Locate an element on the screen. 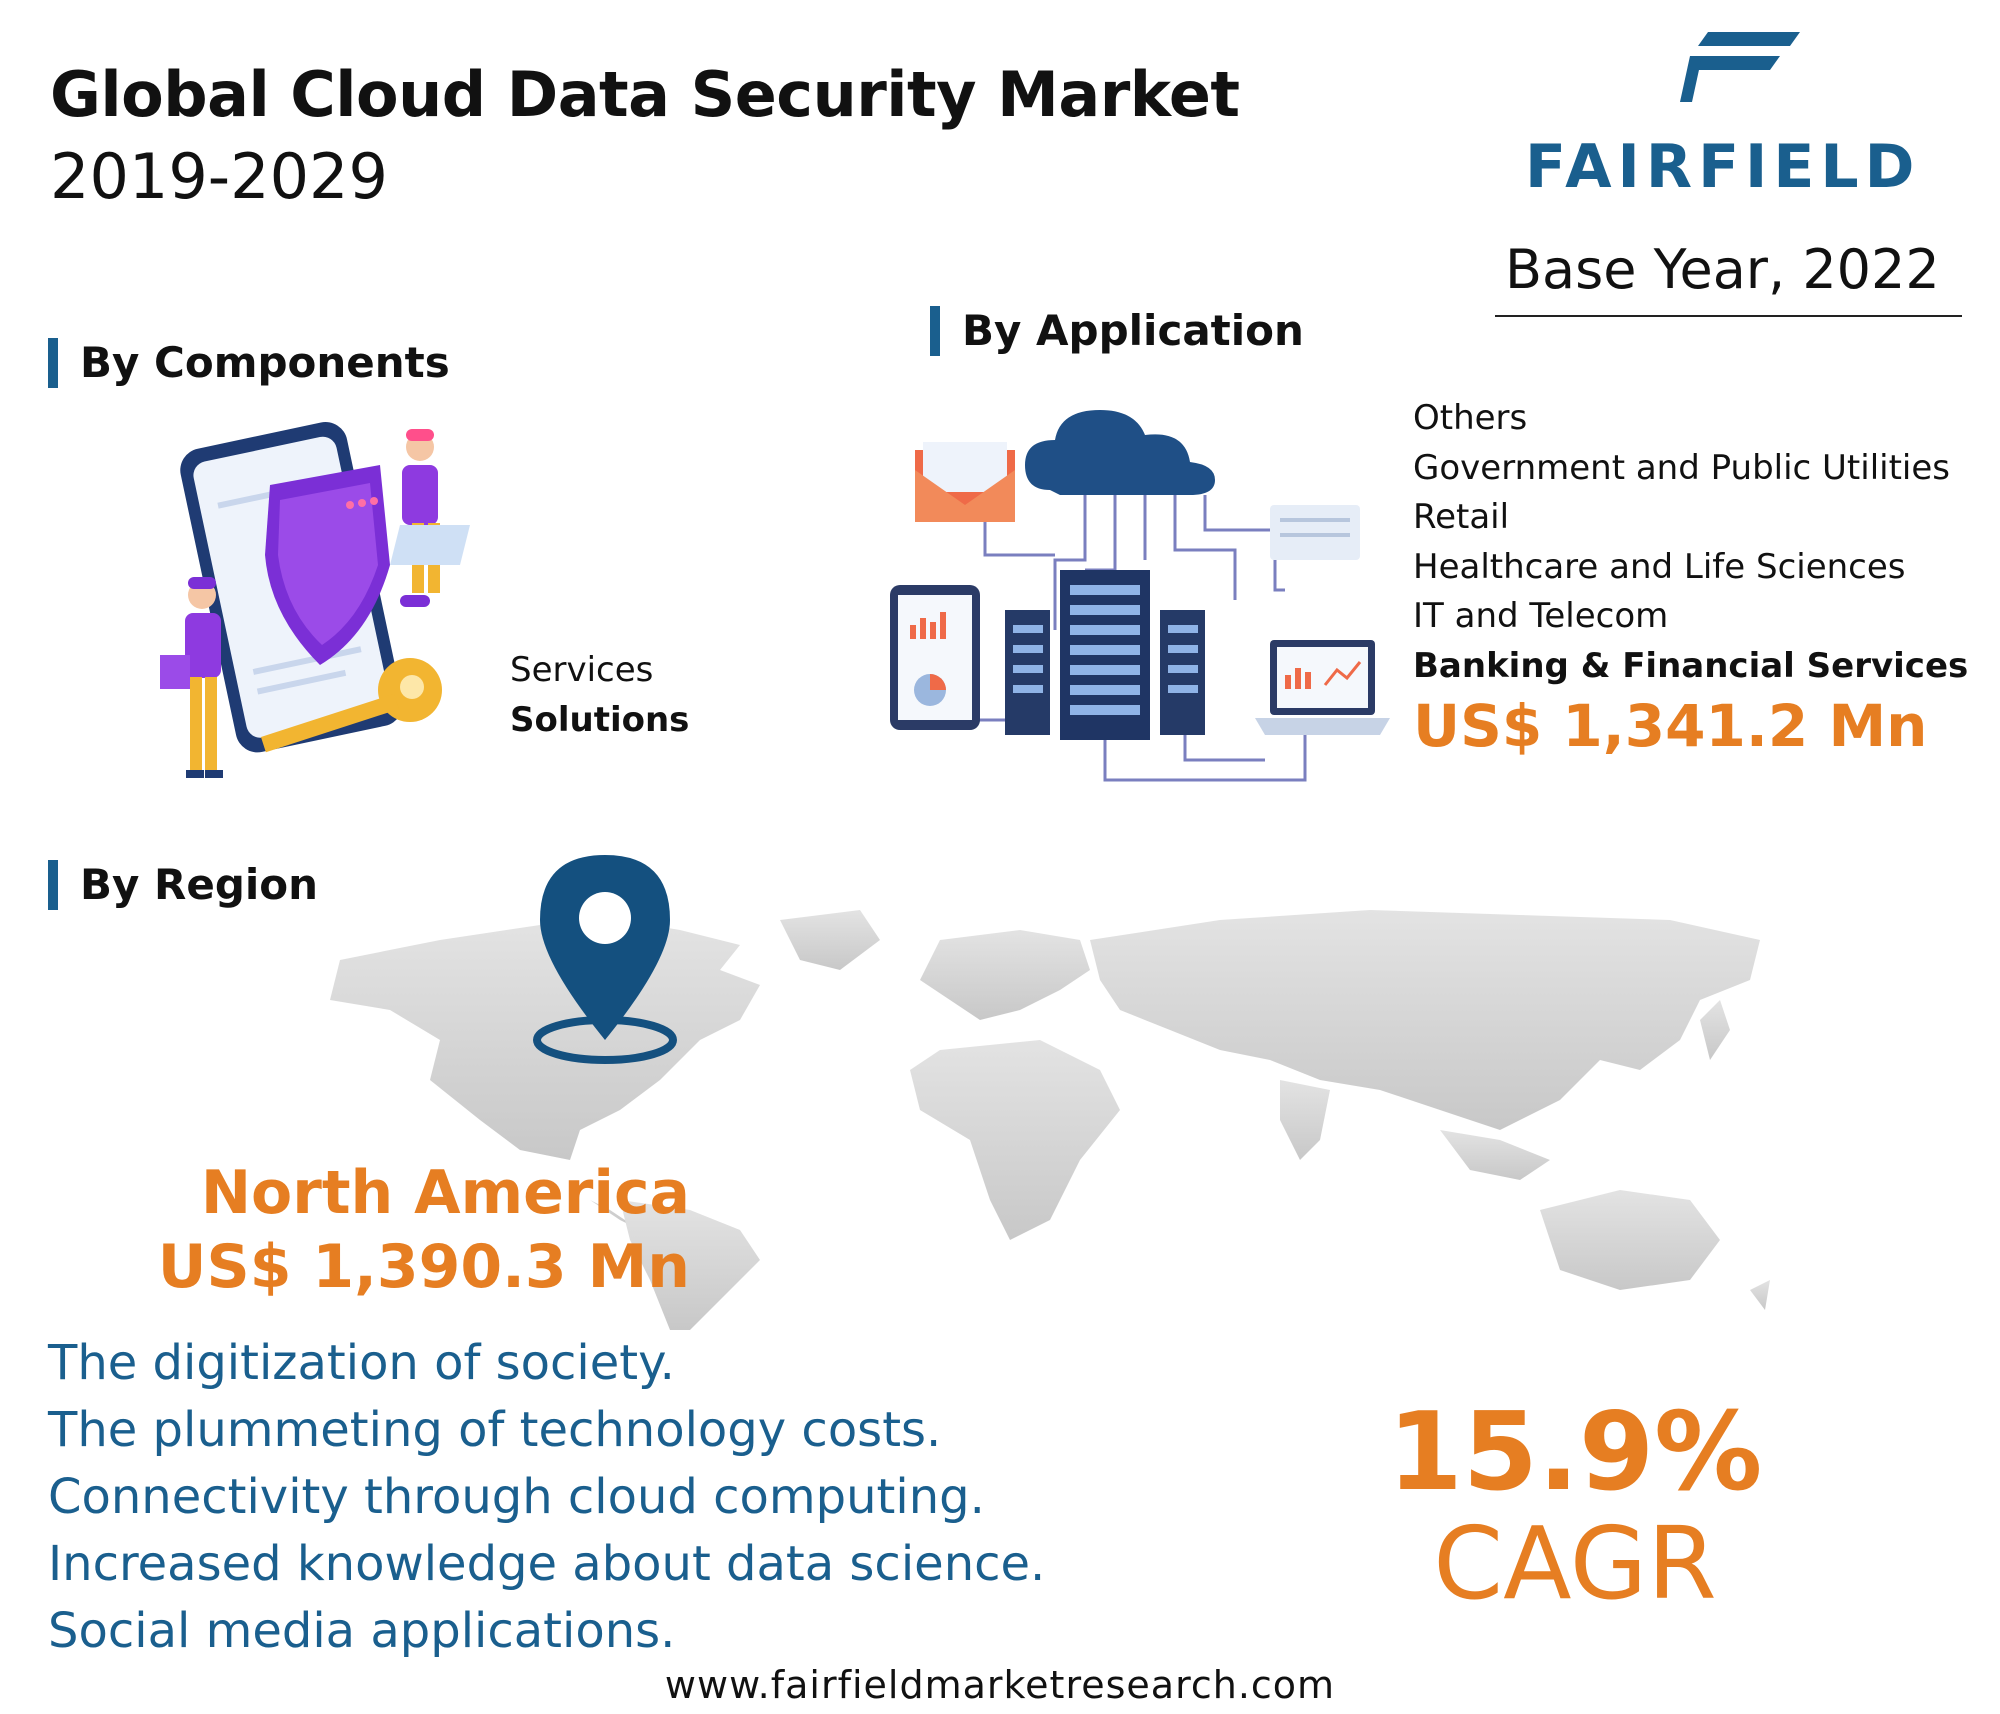 The image size is (2000, 1714). forecast-period: 2019-2029 is located at coordinates (219, 176).